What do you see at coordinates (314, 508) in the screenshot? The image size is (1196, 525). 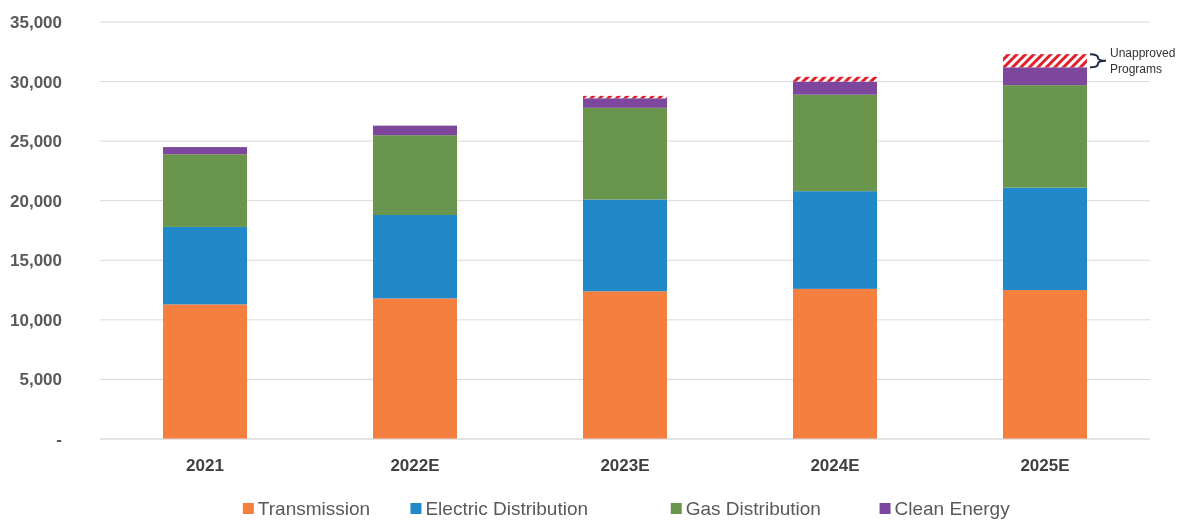 I see `legend-label: Transmission` at bounding box center [314, 508].